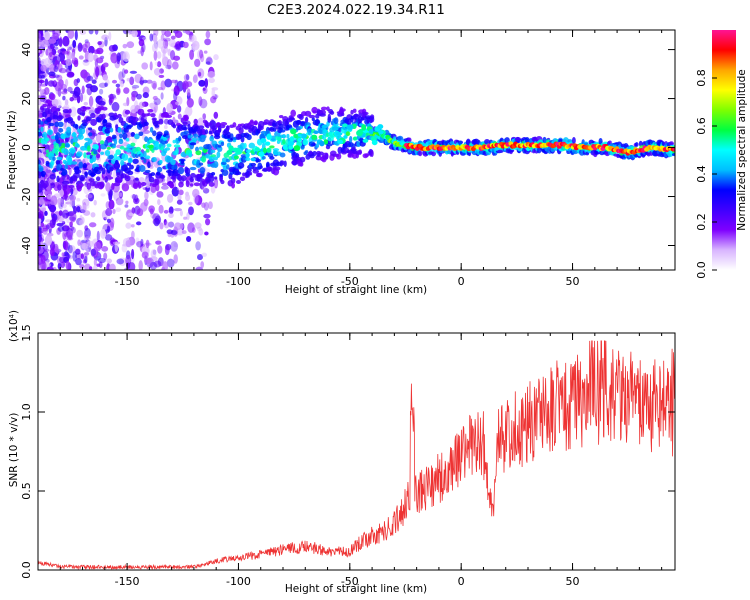 This screenshot has width=750, height=600. What do you see at coordinates (701, 174) in the screenshot?
I see `colorbar-tick-label: 0.4` at bounding box center [701, 174].